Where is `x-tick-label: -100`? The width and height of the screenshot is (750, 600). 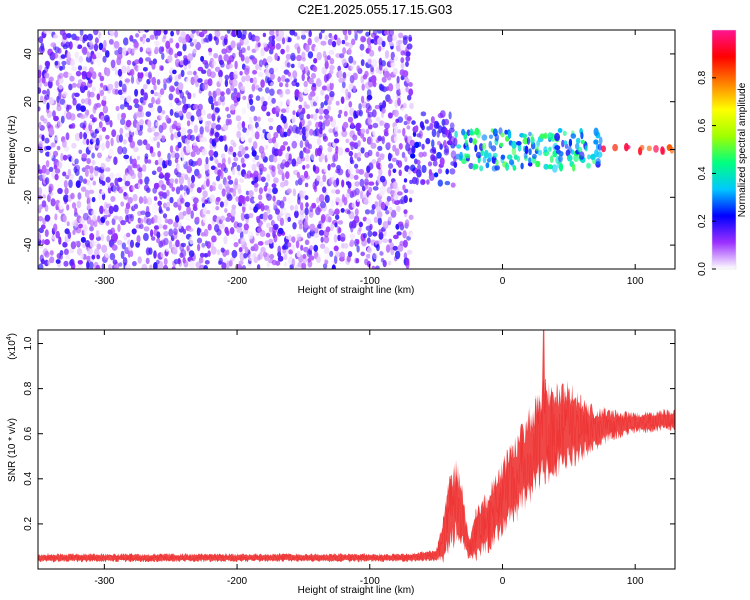
x-tick-label: -100 is located at coordinates (370, 281).